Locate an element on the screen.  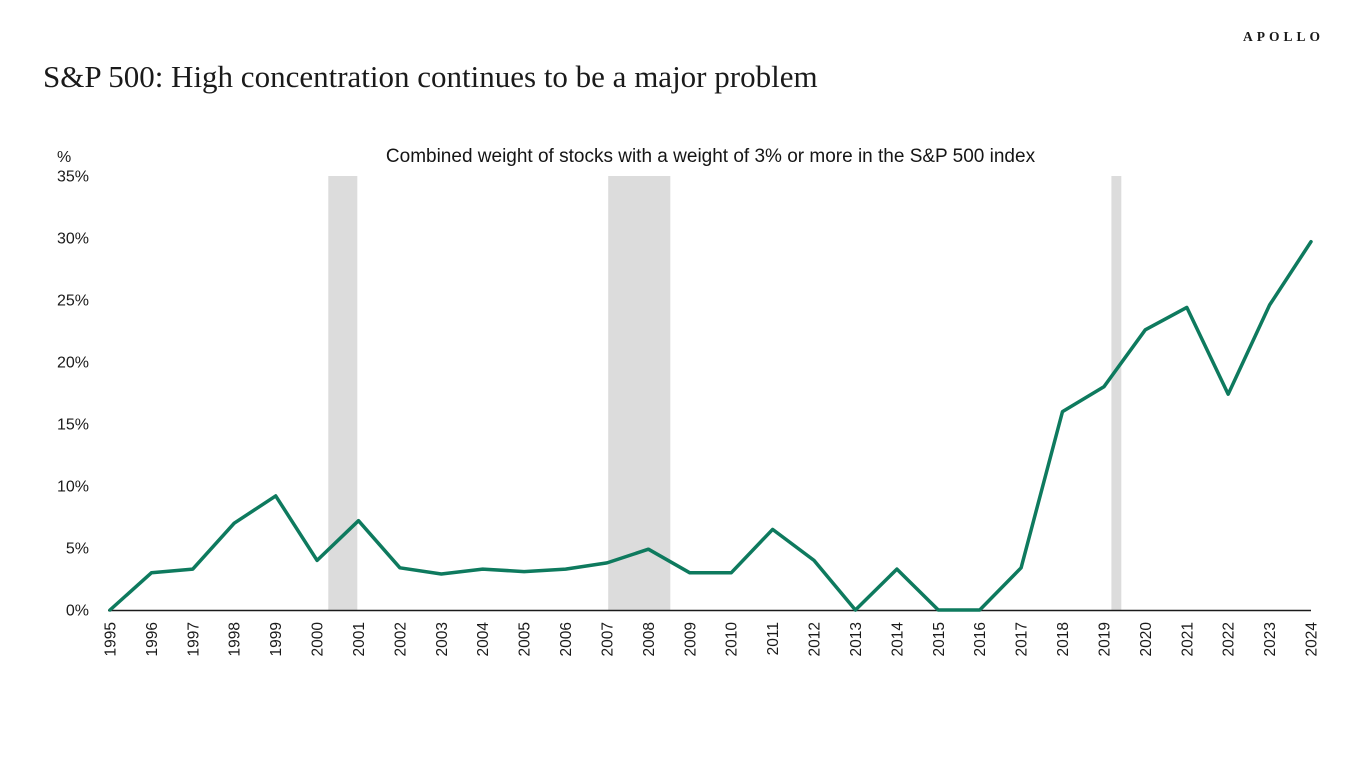
y-axis-tick-label: 20% is located at coordinates (73, 363).